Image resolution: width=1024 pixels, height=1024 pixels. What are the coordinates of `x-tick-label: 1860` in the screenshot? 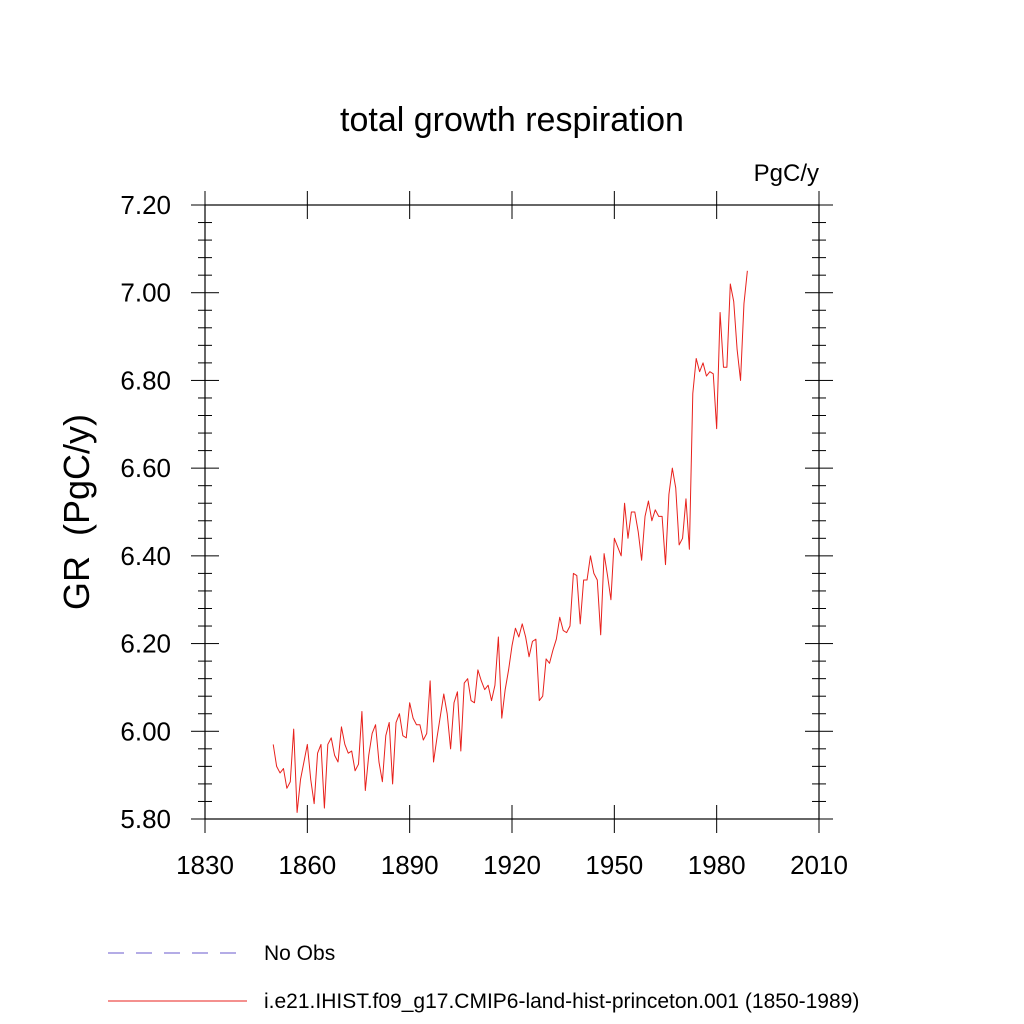 It's located at (307, 865).